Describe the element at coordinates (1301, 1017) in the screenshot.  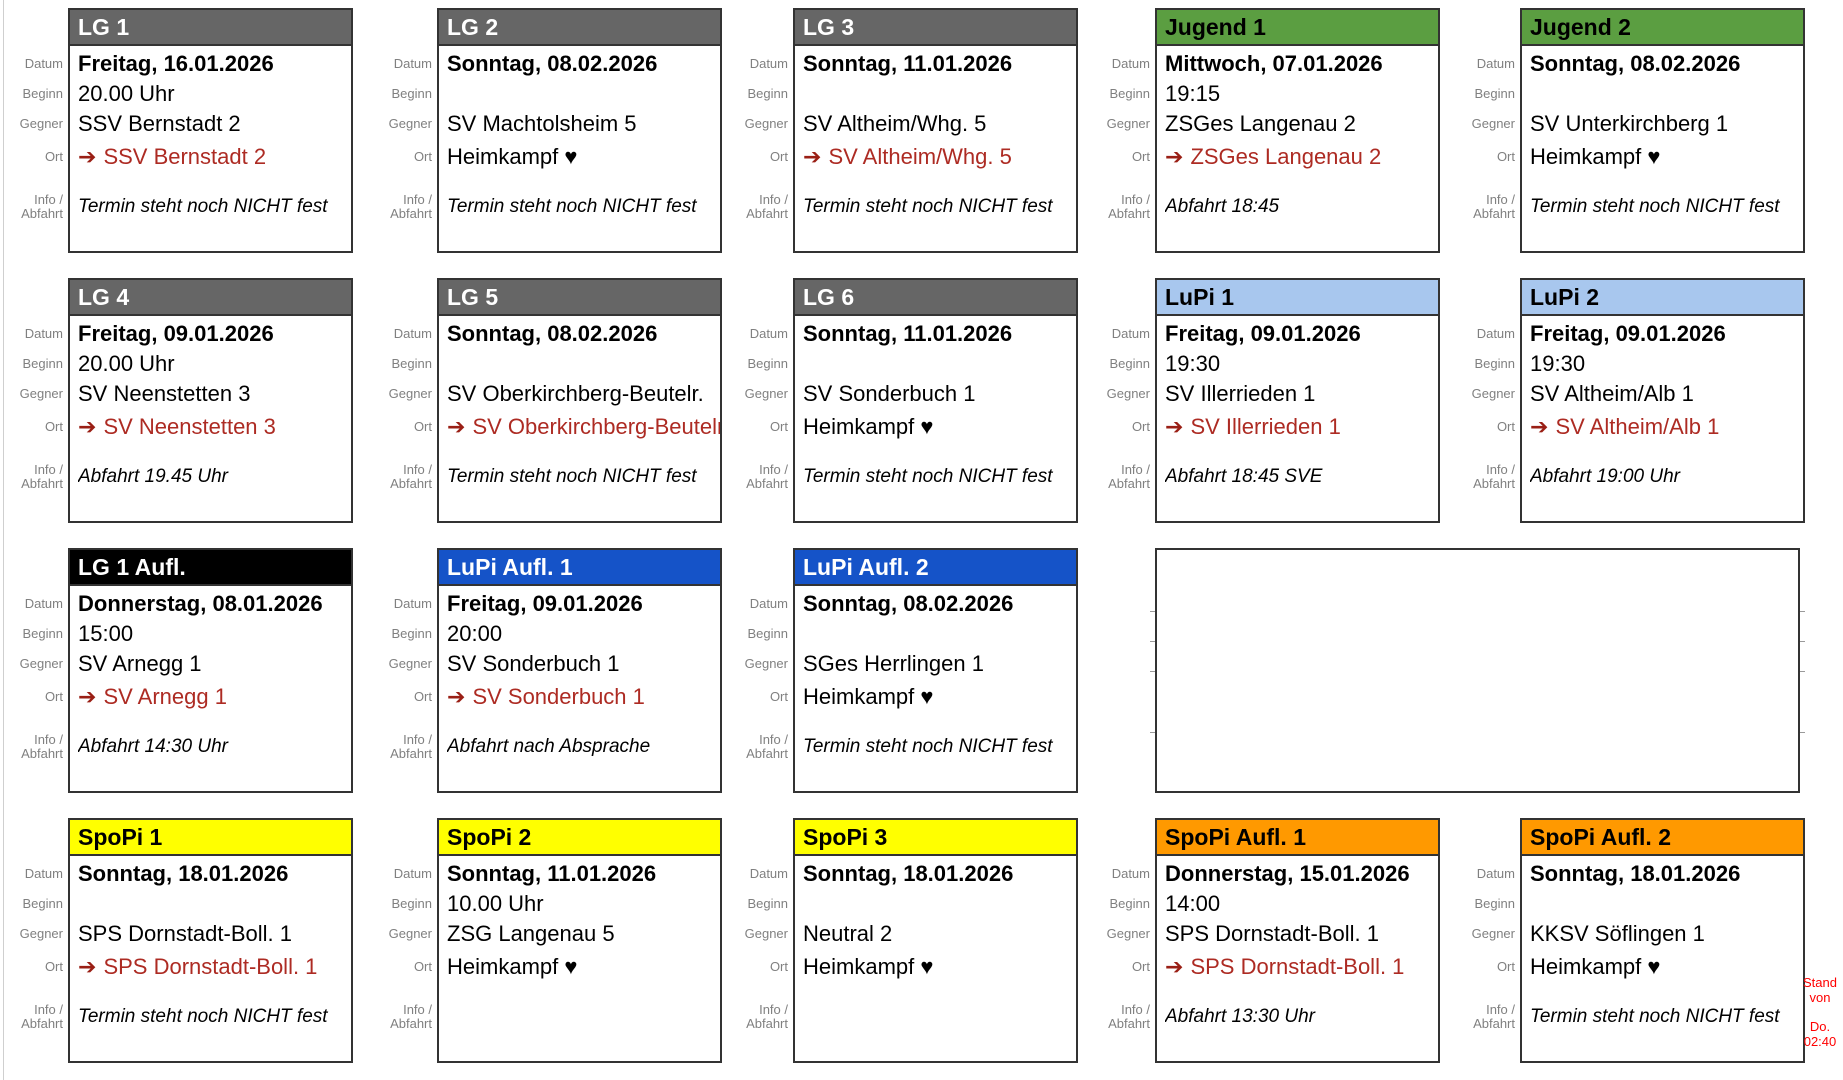
I see `match-info-note: Abfahrt 13:30 Uhr` at that location.